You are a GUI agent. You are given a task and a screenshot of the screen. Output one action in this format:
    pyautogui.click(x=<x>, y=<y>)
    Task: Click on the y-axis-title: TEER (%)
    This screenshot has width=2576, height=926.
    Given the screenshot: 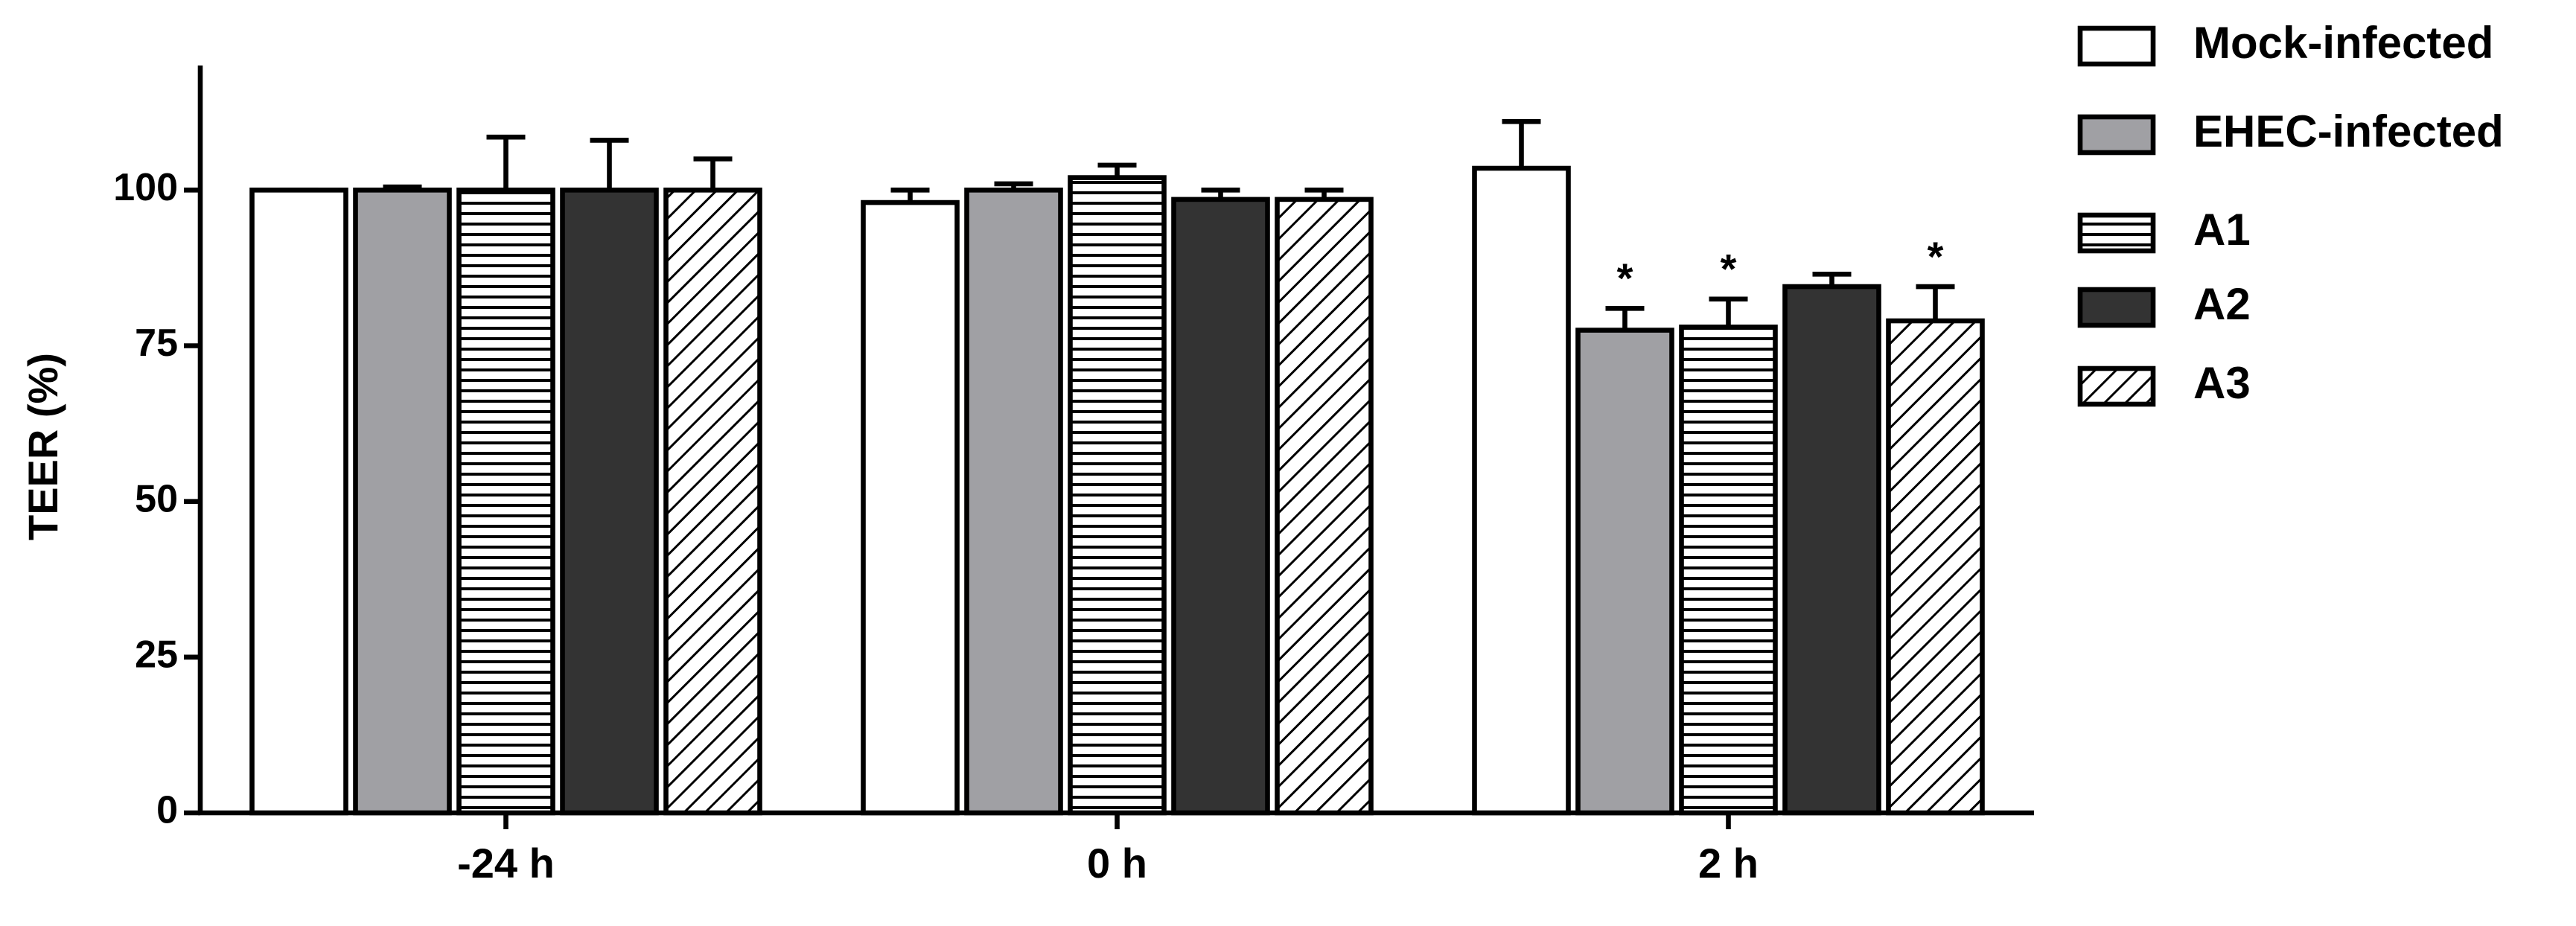 What is the action you would take?
    pyautogui.click(x=42, y=446)
    